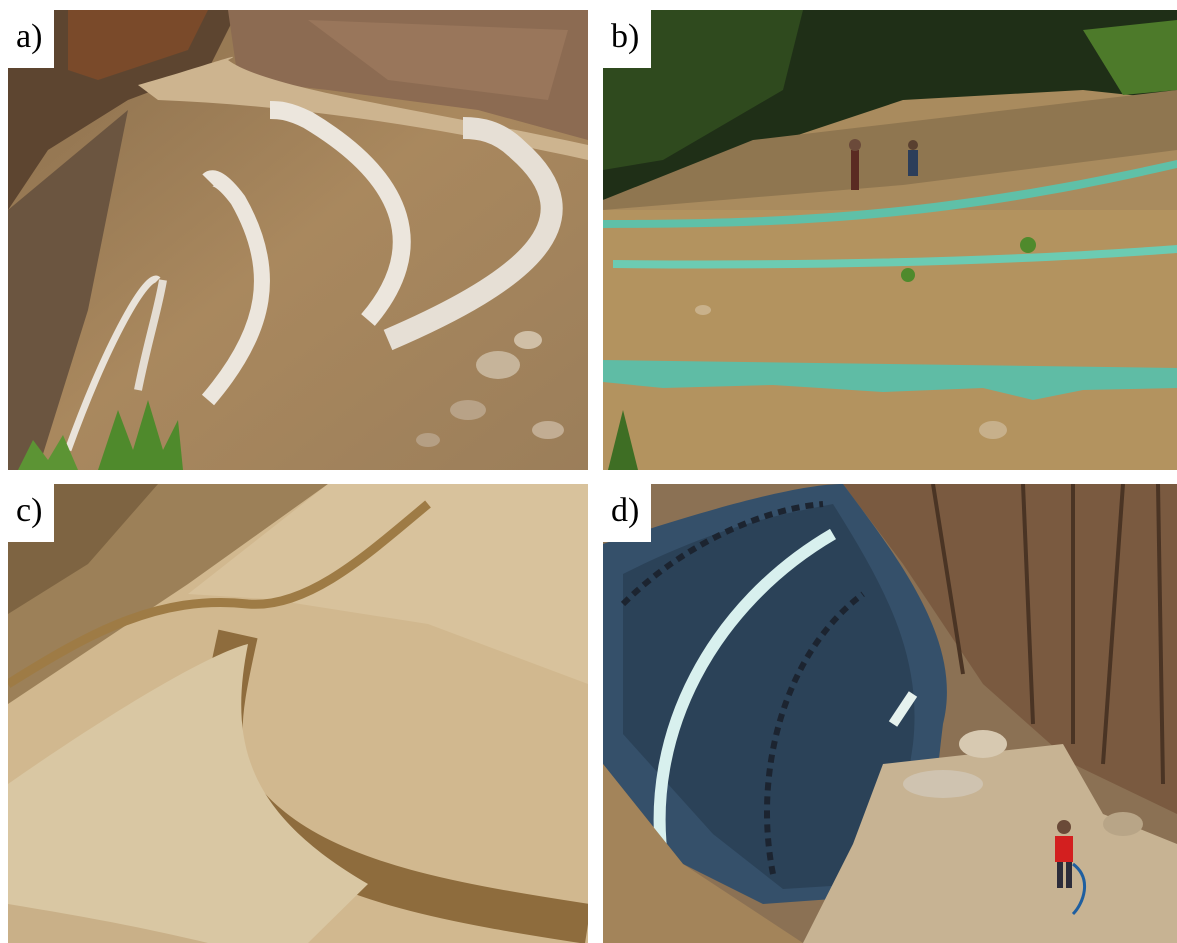  What do you see at coordinates (627, 513) in the screenshot?
I see `panel-d-label: d)` at bounding box center [627, 513].